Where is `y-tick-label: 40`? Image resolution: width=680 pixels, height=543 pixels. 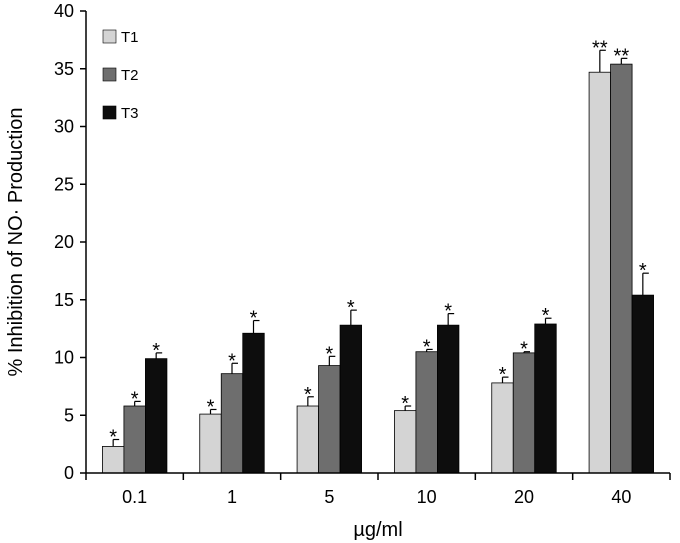 y-tick-label: 40 is located at coordinates (64, 11).